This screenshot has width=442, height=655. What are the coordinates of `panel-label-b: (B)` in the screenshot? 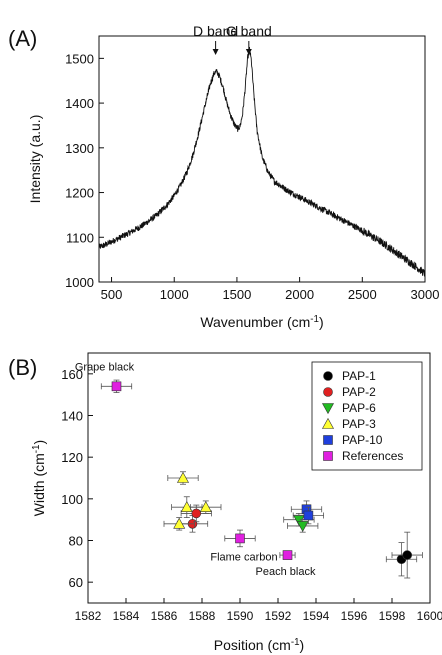 It's located at (22, 367).